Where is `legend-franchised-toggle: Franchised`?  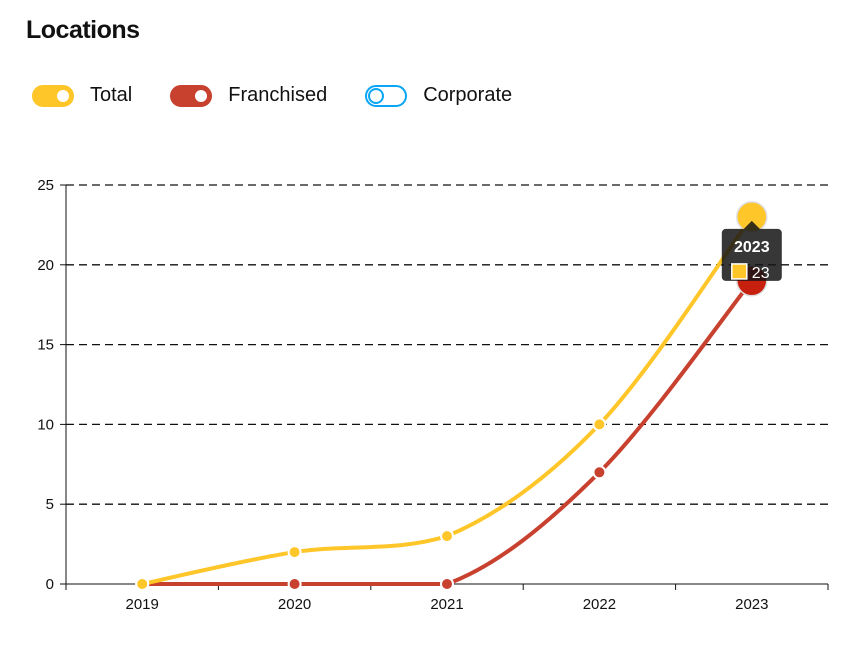 legend-franchised-toggle: Franchised is located at coordinates (248, 95).